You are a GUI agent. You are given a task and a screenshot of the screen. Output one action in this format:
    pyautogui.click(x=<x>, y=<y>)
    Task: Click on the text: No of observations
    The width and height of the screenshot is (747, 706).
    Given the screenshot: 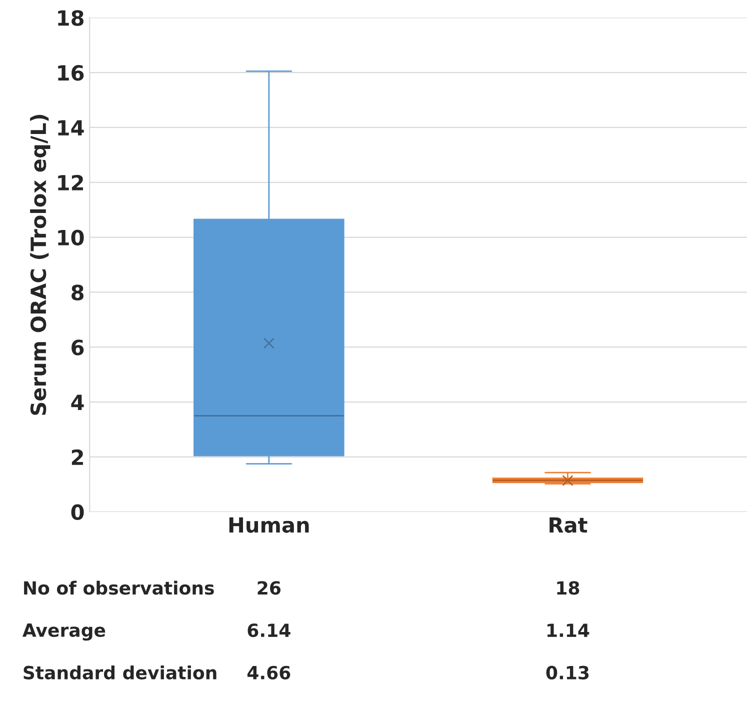 What is the action you would take?
    pyautogui.click(x=119, y=587)
    